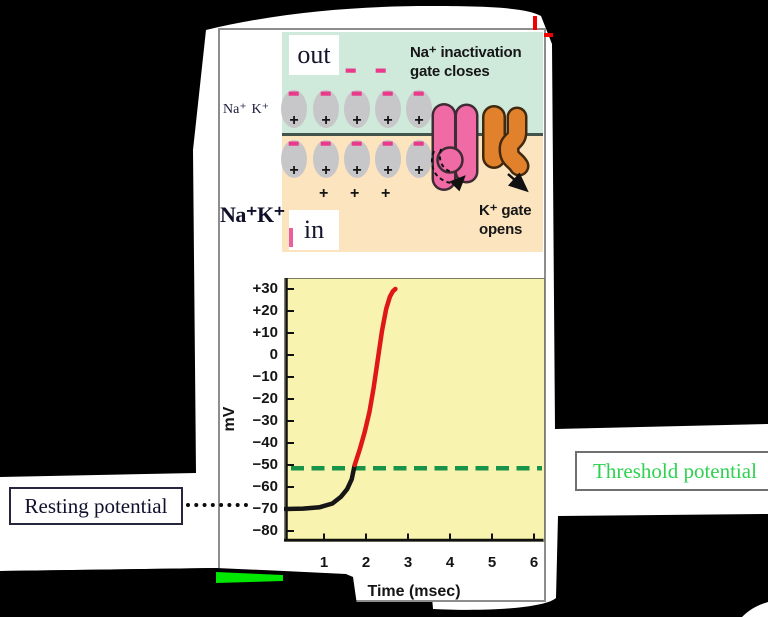 This screenshot has width=768, height=617. Describe the element at coordinates (265, 464) in the screenshot. I see `y-tick-label: −50` at that location.